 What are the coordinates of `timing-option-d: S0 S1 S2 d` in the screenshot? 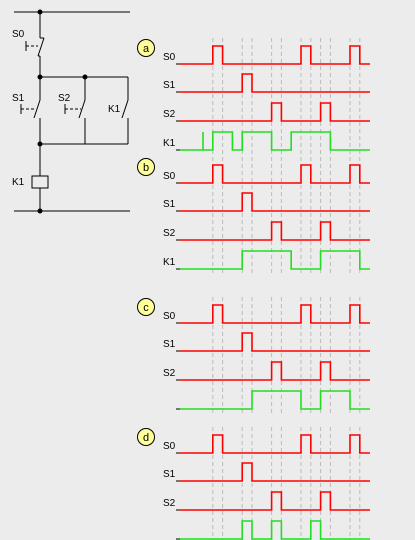 It's located at (253, 483).